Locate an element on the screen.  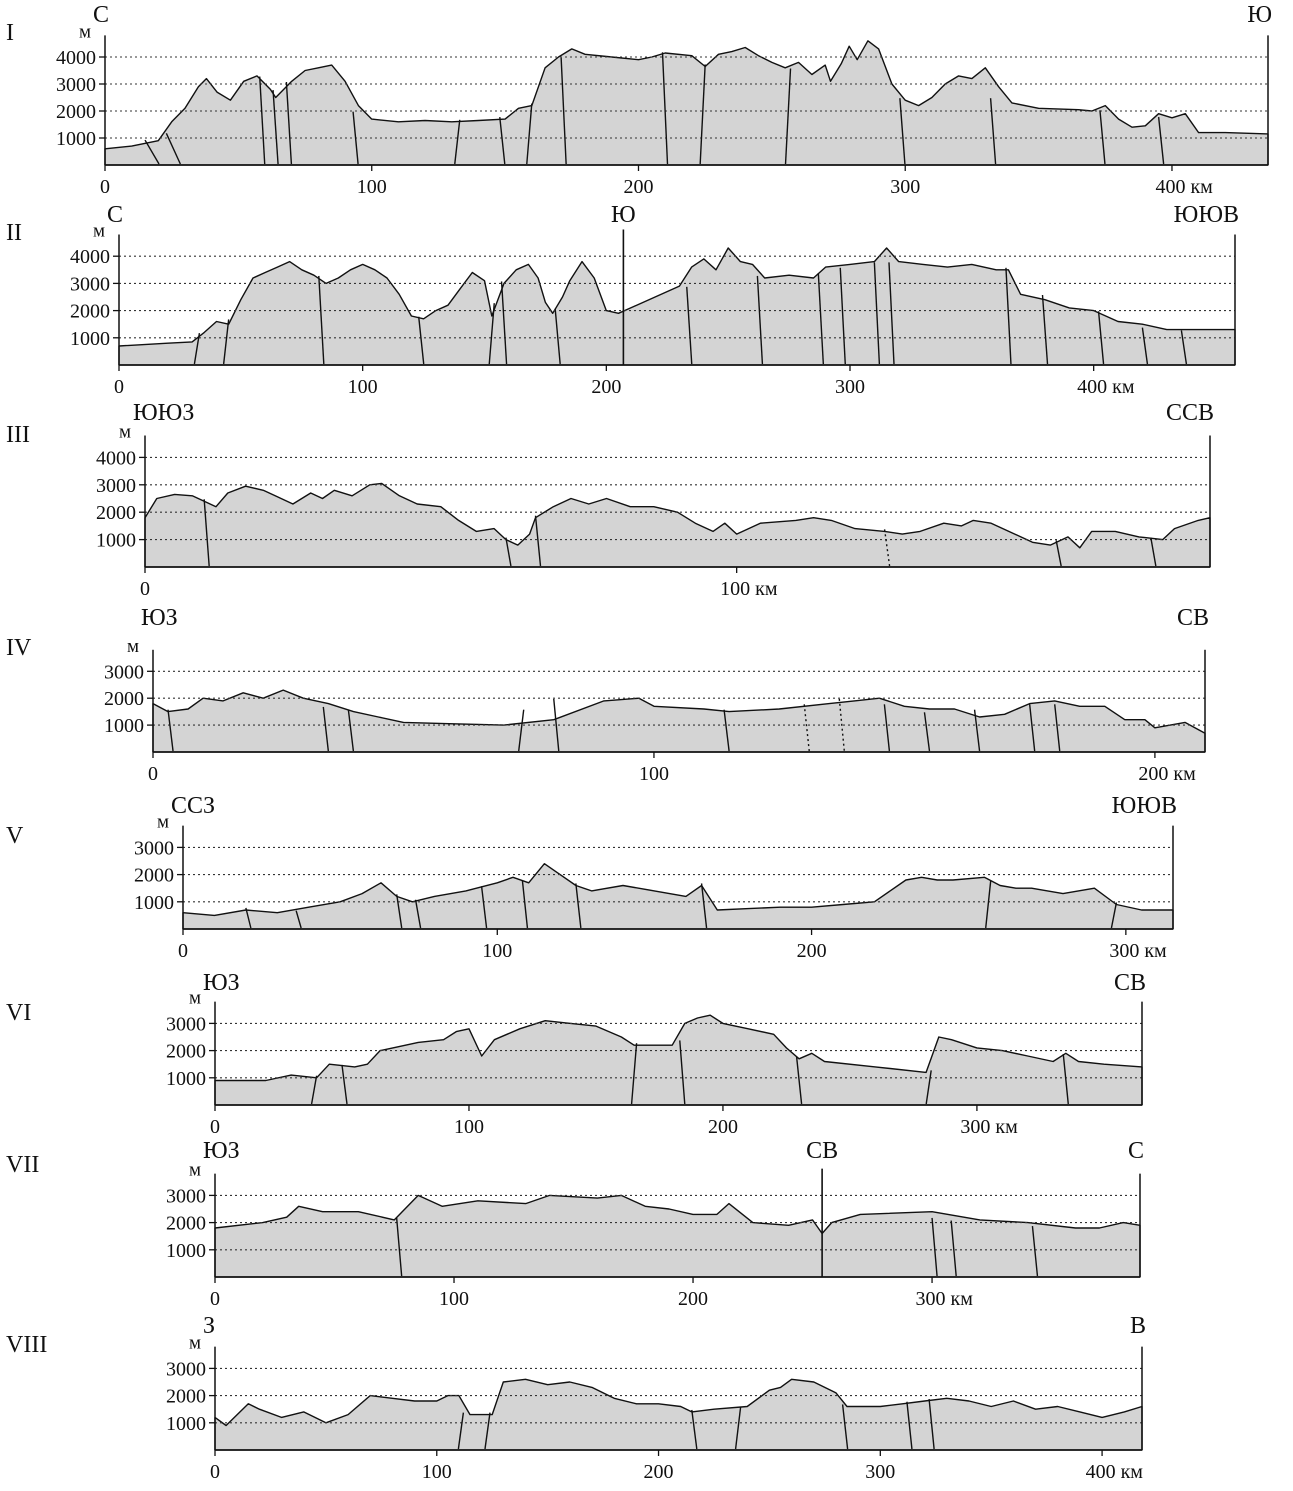
profile-VI: 1000 2000 3000 м 0 100 200 300 км VI ЮЗ СВ is located at coordinates (576, 1054).